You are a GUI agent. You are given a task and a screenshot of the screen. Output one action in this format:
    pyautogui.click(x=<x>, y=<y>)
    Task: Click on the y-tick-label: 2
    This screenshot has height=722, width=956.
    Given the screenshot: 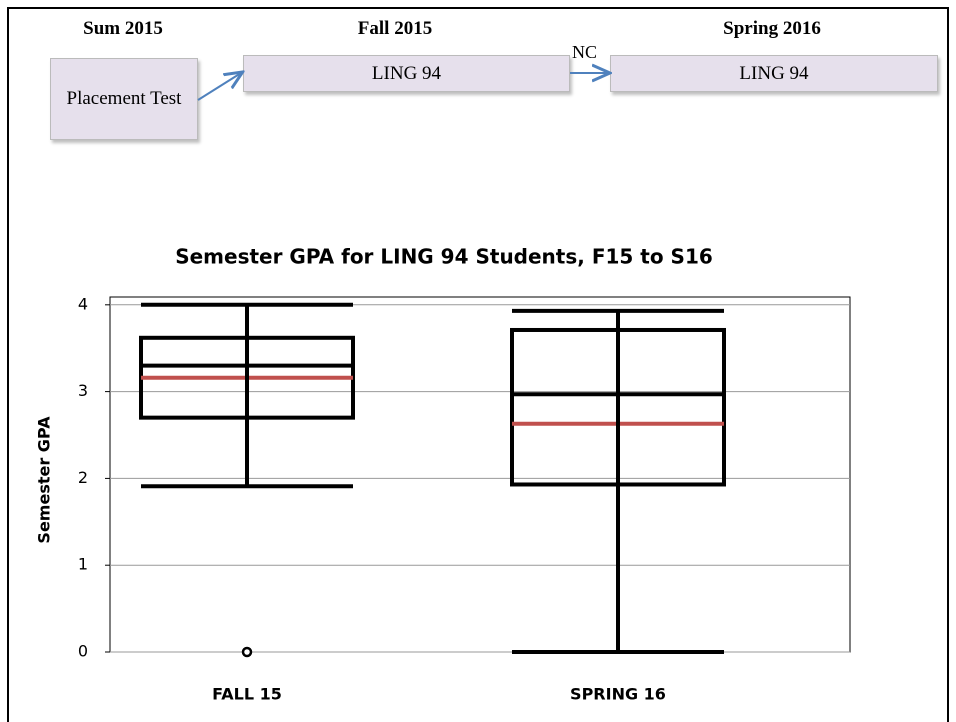 What is the action you would take?
    pyautogui.click(x=83, y=477)
    